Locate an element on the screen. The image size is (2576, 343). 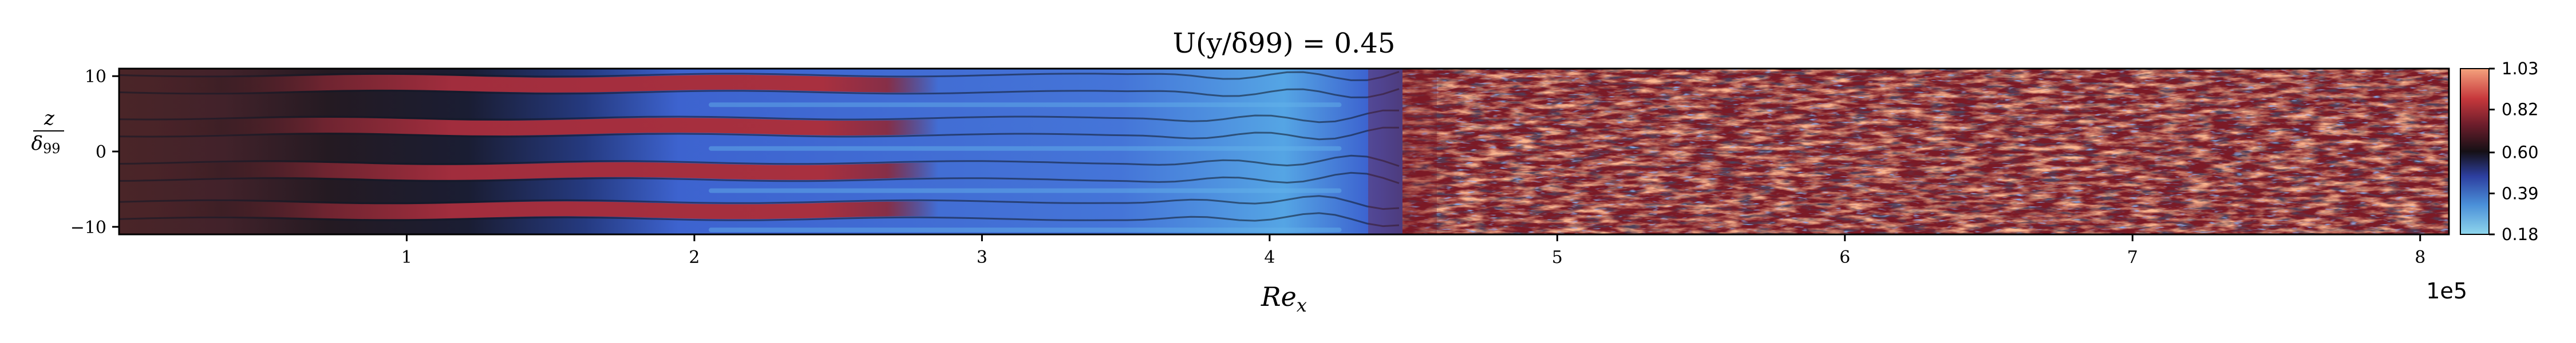
colorbar-ticks: 1.03 0.82 0.60 0.39 0.18 is located at coordinates (2514, 151).